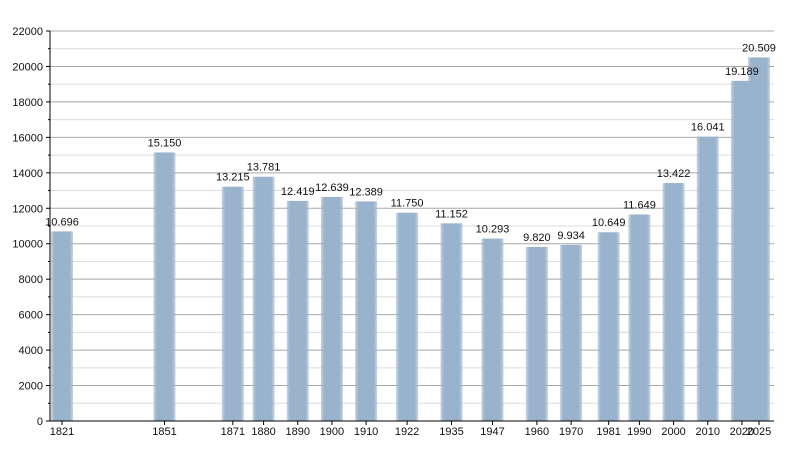 This screenshot has height=450, width=800. Describe the element at coordinates (407, 204) in the screenshot. I see `data-label-1922: 11.750` at that location.